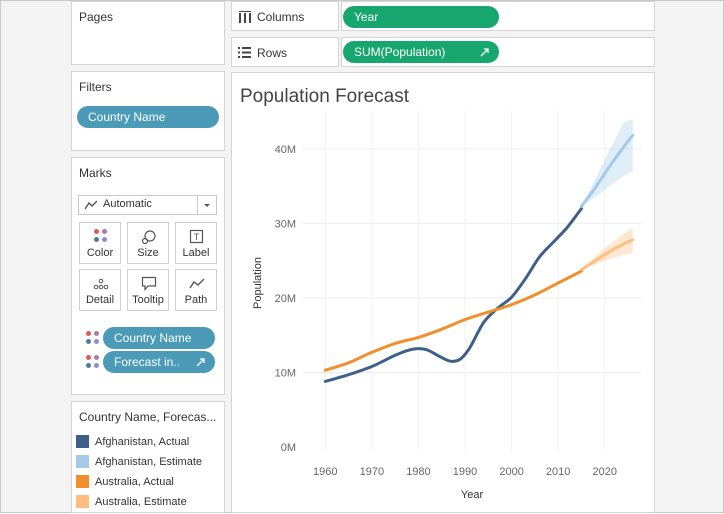 The width and height of the screenshot is (724, 514). I want to click on forecast-field-label: Forecast in.., so click(147, 362).